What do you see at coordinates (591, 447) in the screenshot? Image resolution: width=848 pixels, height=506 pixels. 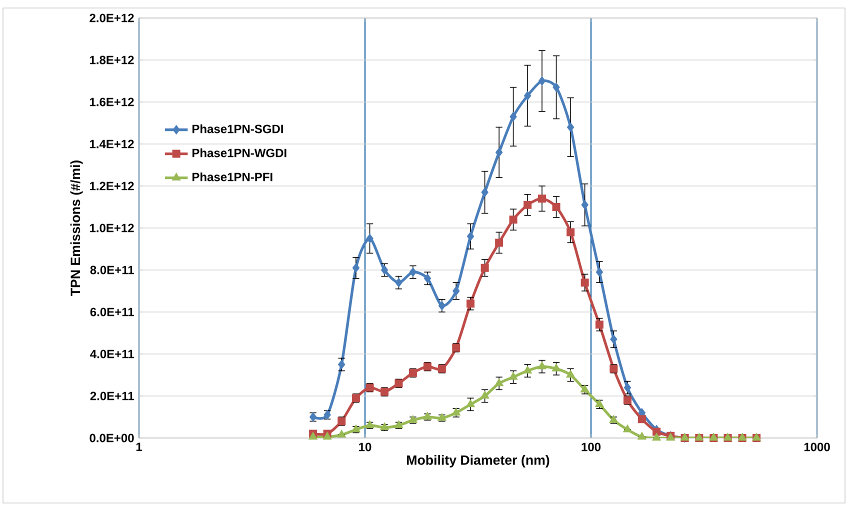 I see `x-tick-label: 100` at bounding box center [591, 447].